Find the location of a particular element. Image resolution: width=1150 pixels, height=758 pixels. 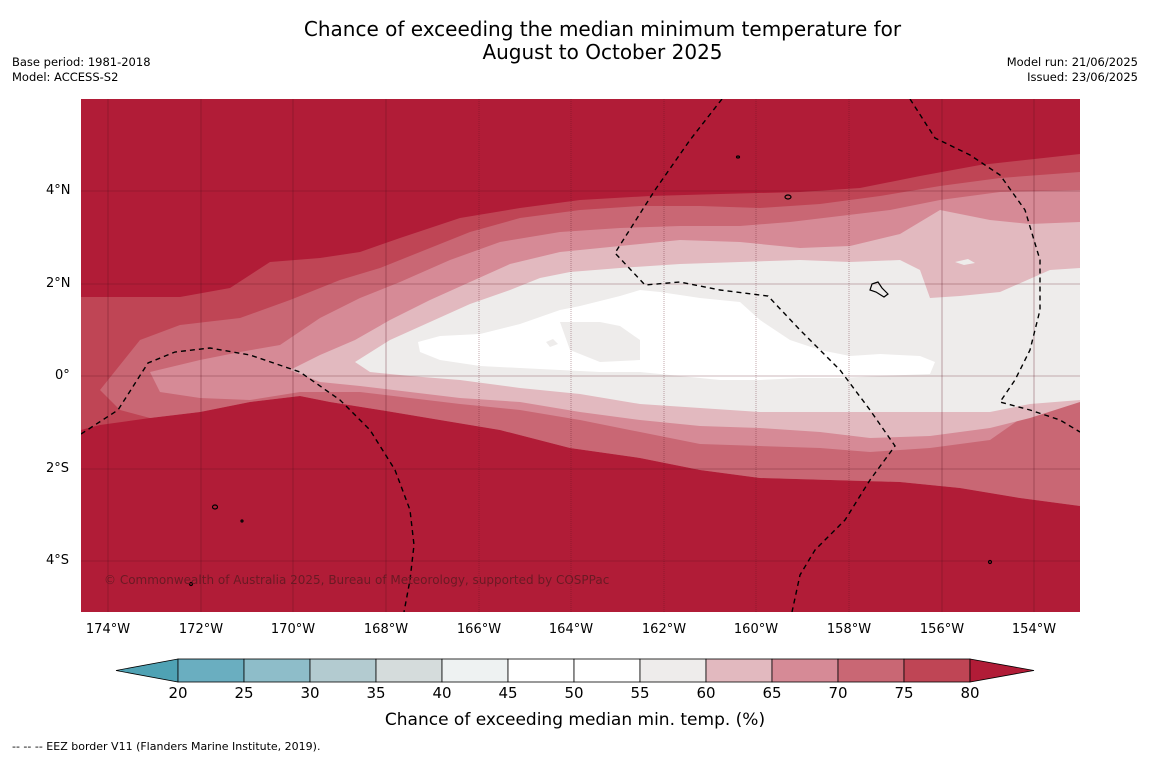

lon-label: 168°W is located at coordinates (386, 629).